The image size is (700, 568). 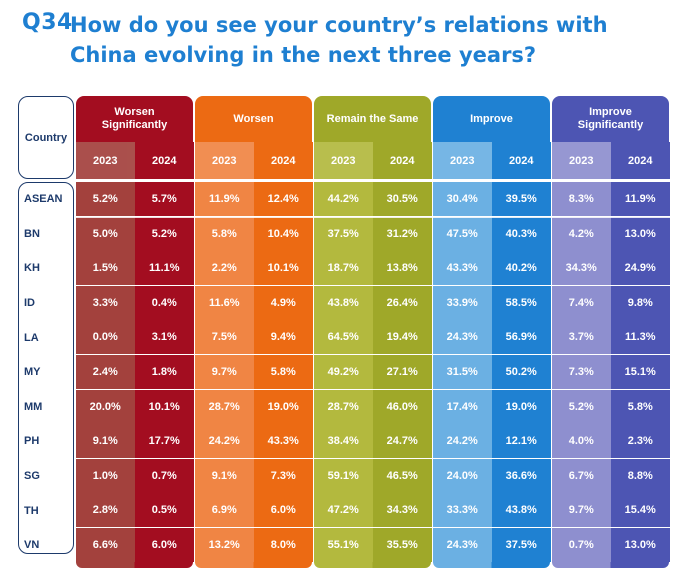 What do you see at coordinates (31, 337) in the screenshot?
I see `country-label: LA` at bounding box center [31, 337].